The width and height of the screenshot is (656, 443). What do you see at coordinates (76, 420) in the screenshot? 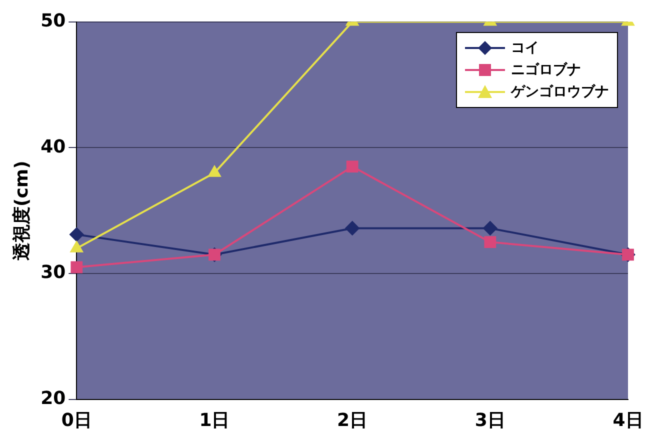
I see `x-tick-label: 0日` at bounding box center [76, 420].